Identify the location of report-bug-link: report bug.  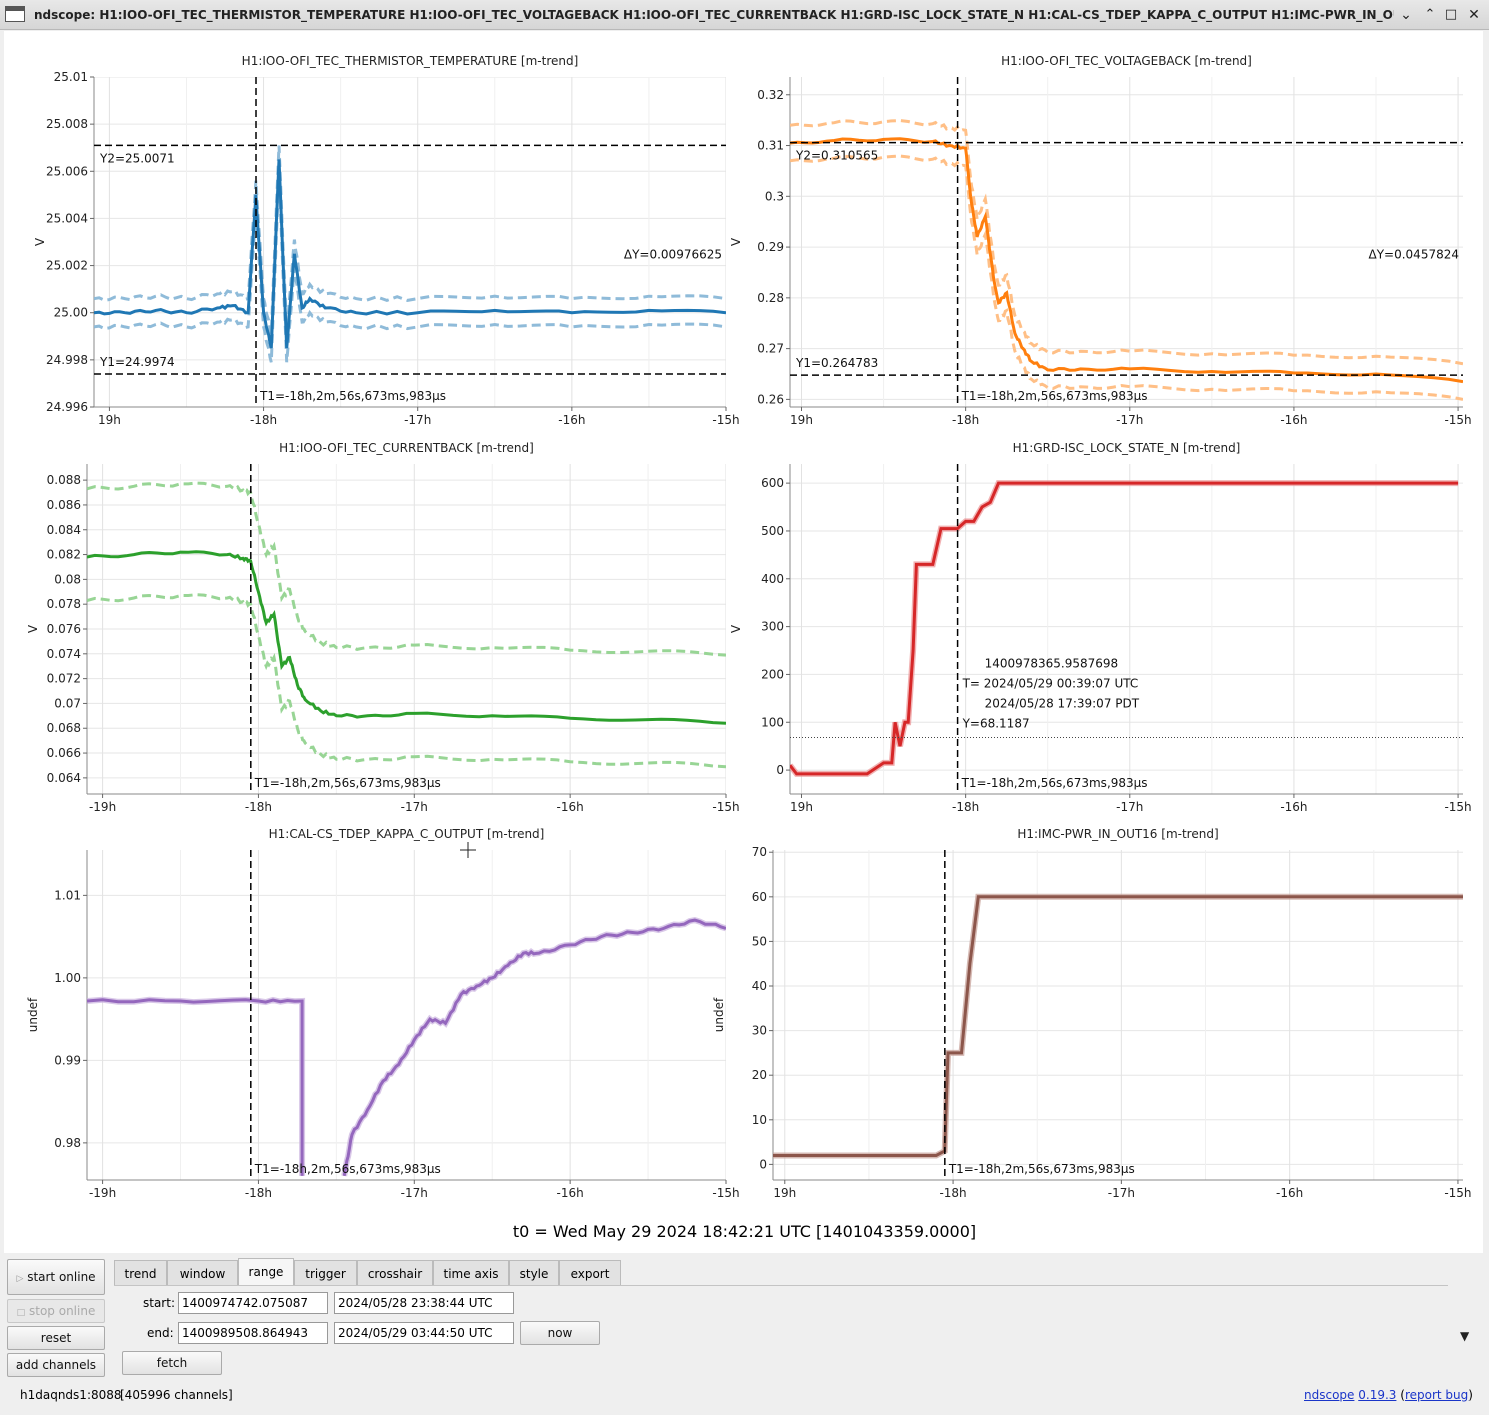
(1436, 1395).